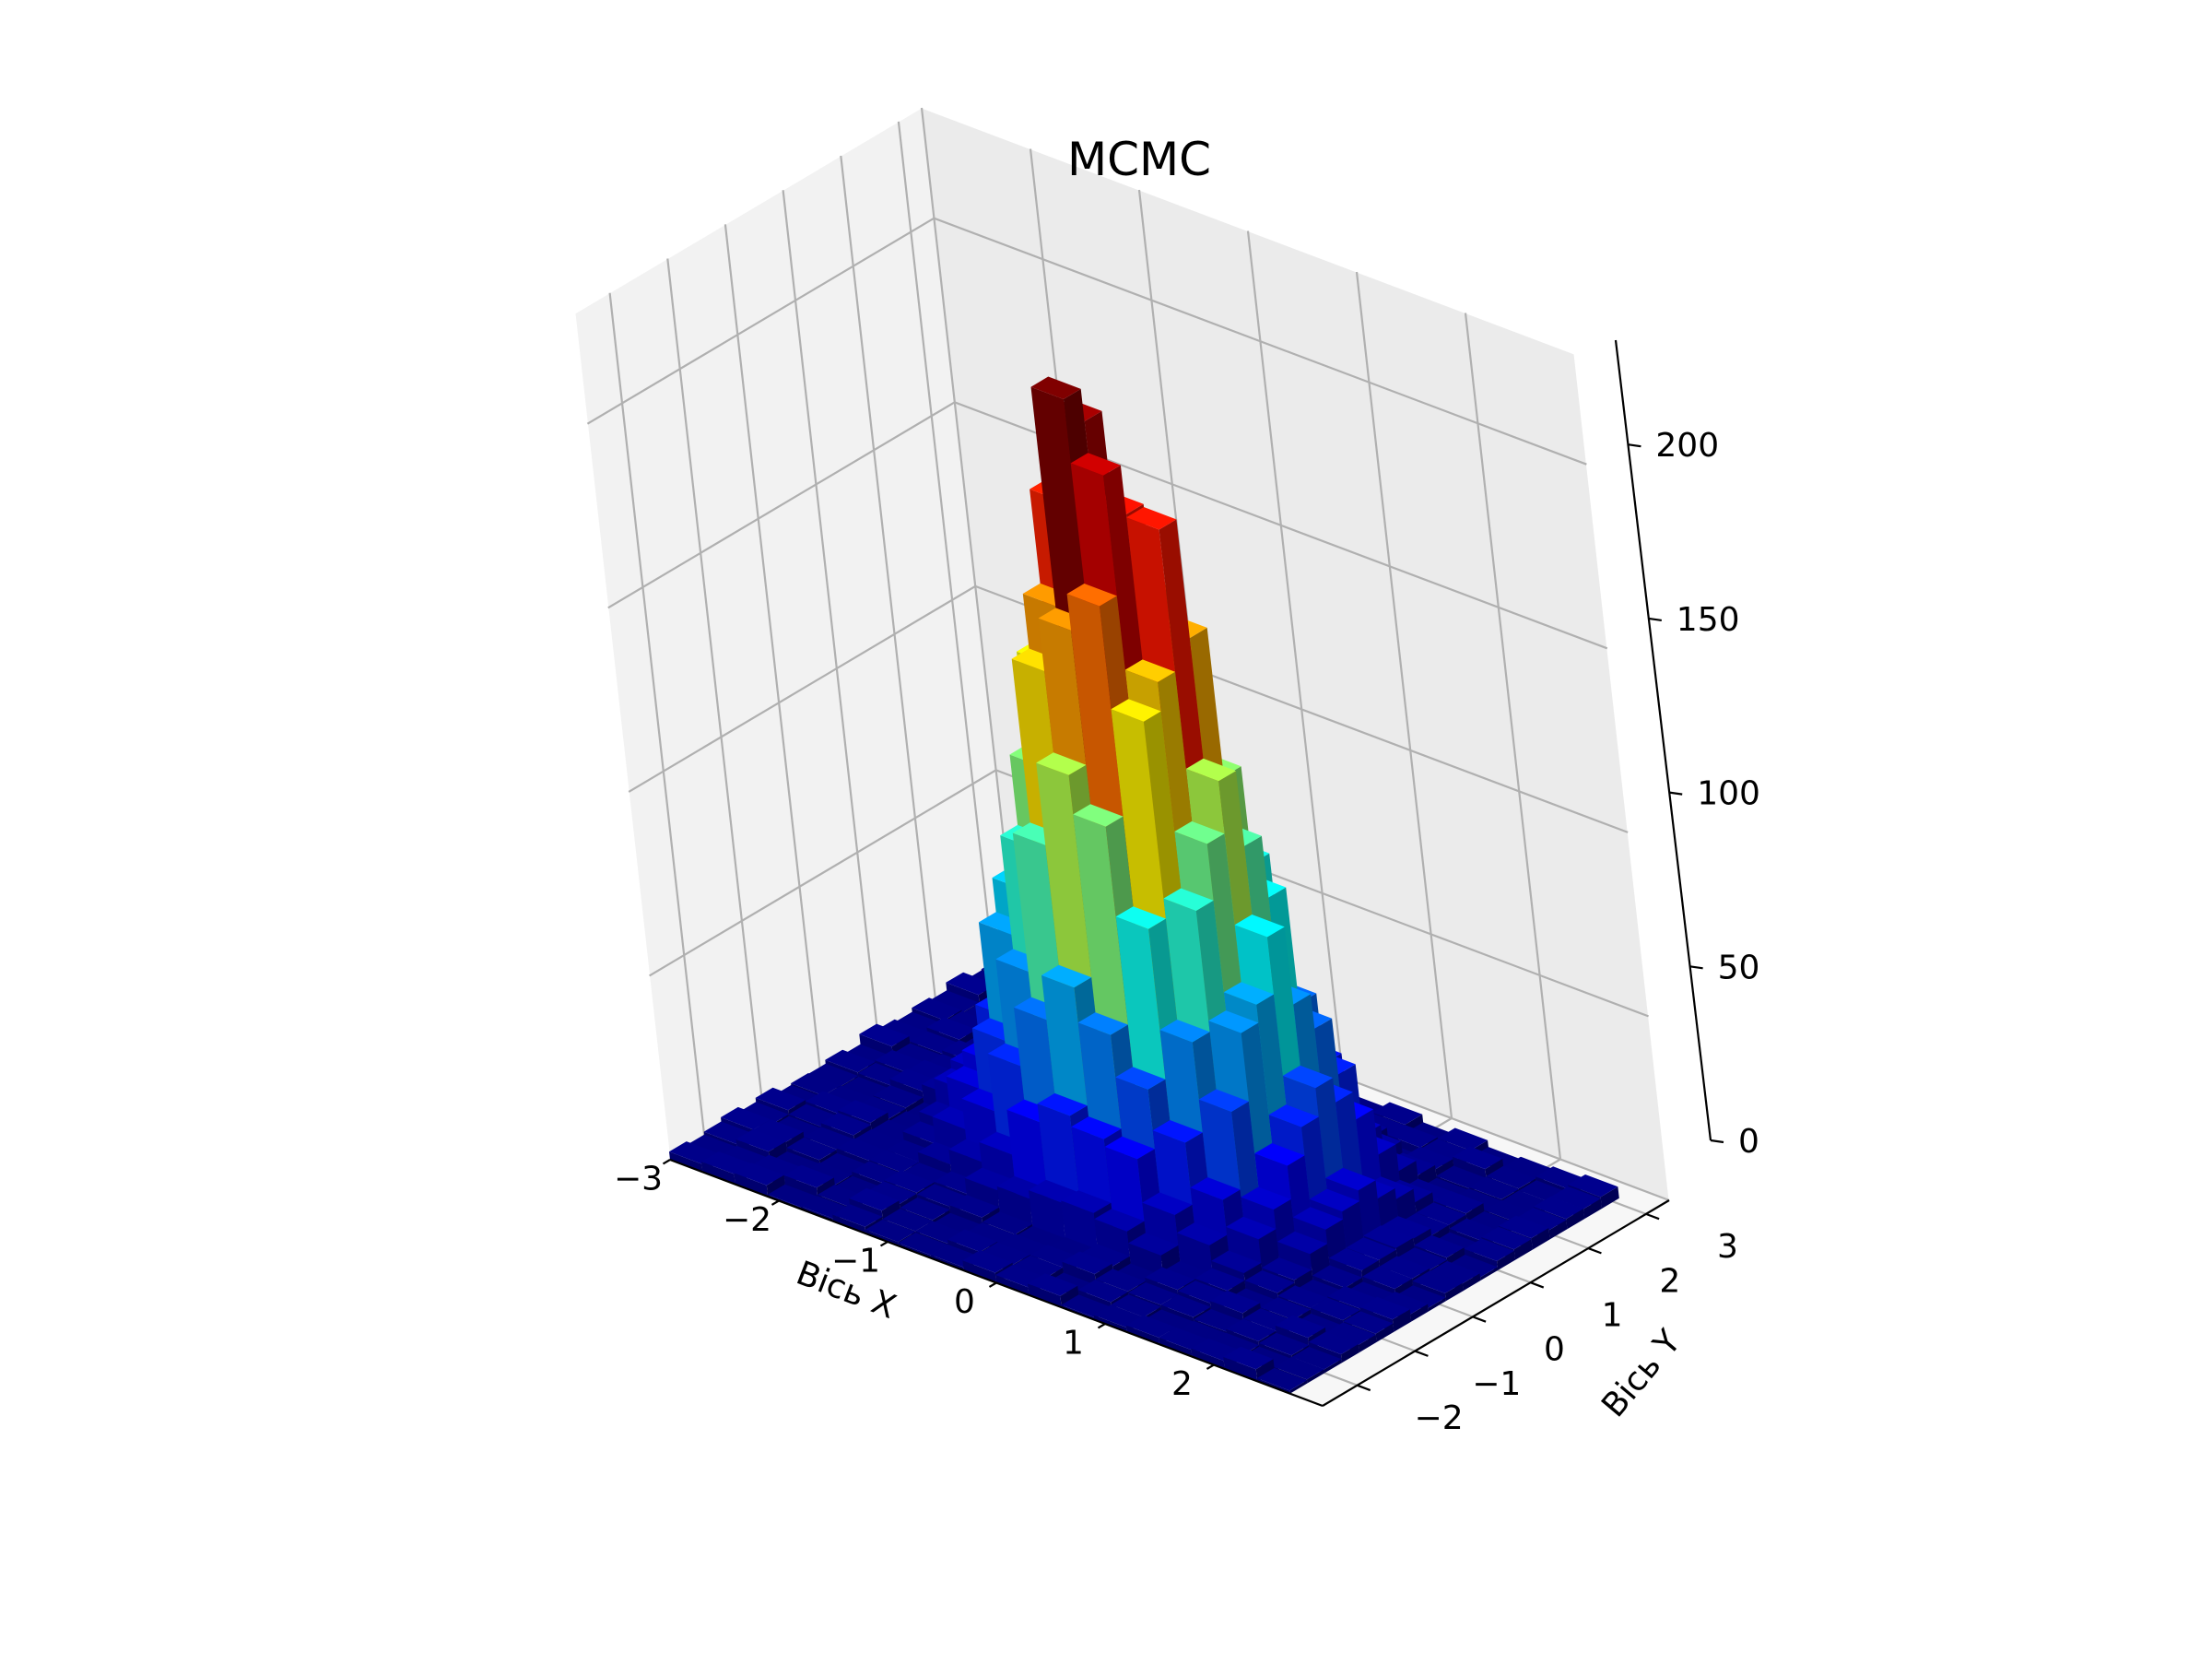 Image resolution: width=2212 pixels, height=1664 pixels. What do you see at coordinates (1669, 1281) in the screenshot?
I see `y-tick-label: 2` at bounding box center [1669, 1281].